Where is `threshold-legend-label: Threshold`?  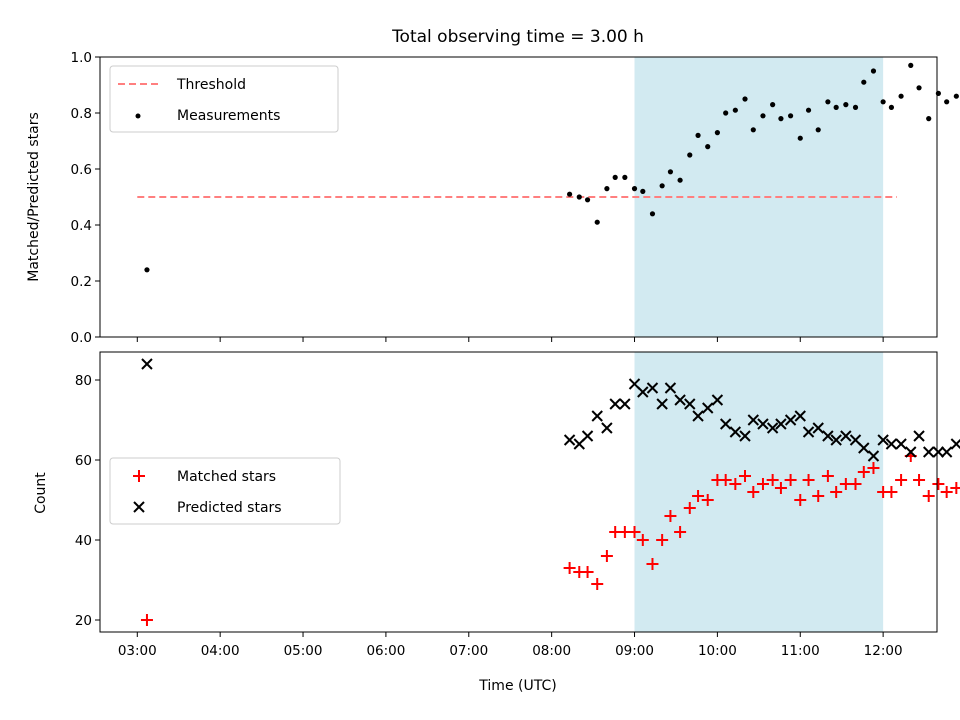 threshold-legend-label: Threshold is located at coordinates (211, 85).